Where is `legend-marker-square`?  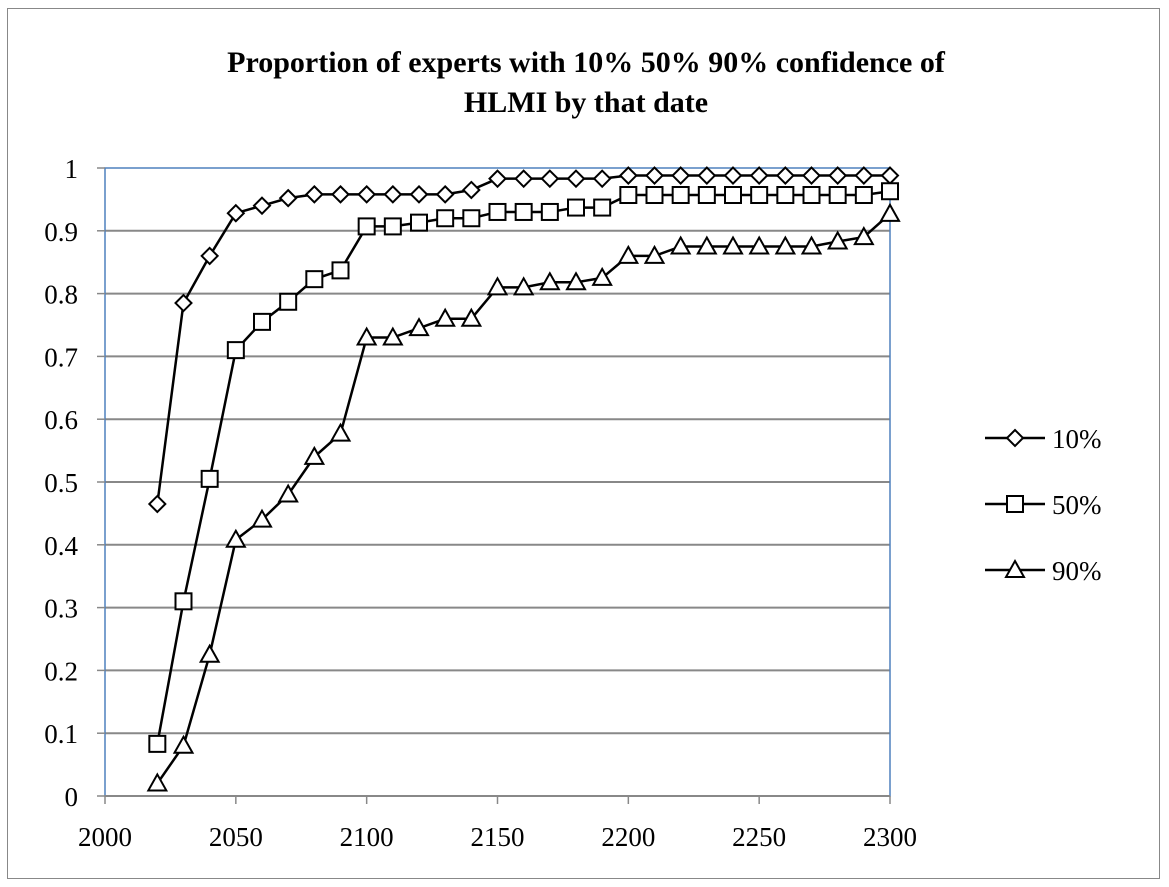
legend-marker-square is located at coordinates (1015, 504).